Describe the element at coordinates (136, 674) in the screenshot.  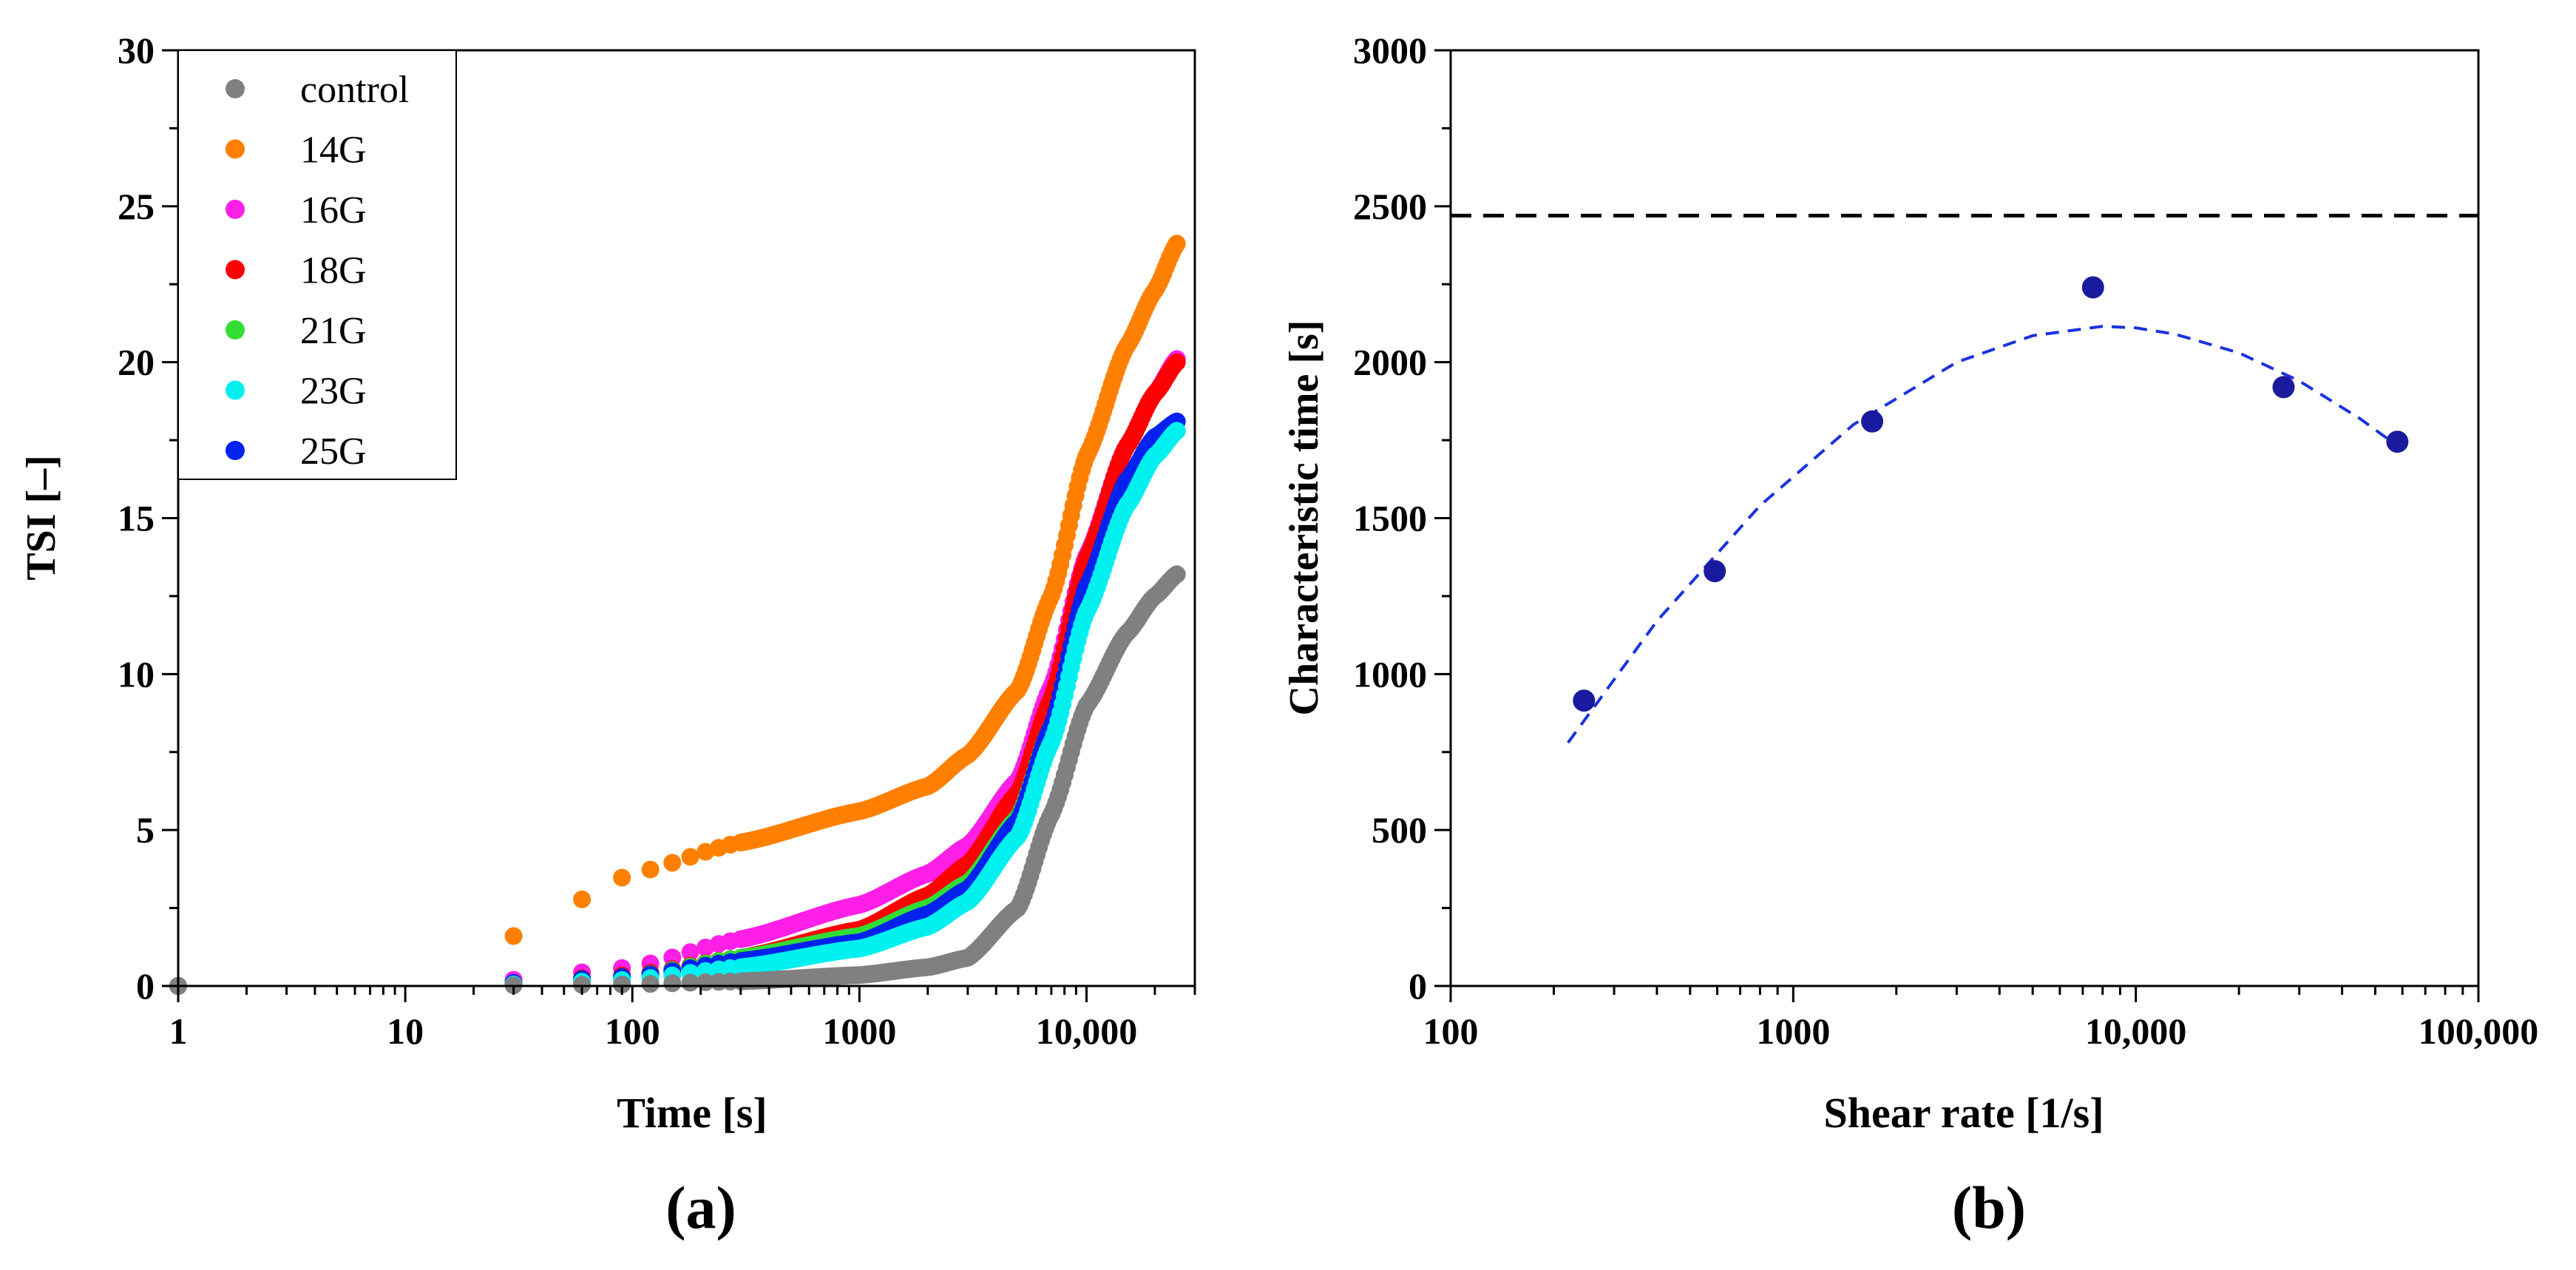
I see `y-tick-label: 10` at that location.